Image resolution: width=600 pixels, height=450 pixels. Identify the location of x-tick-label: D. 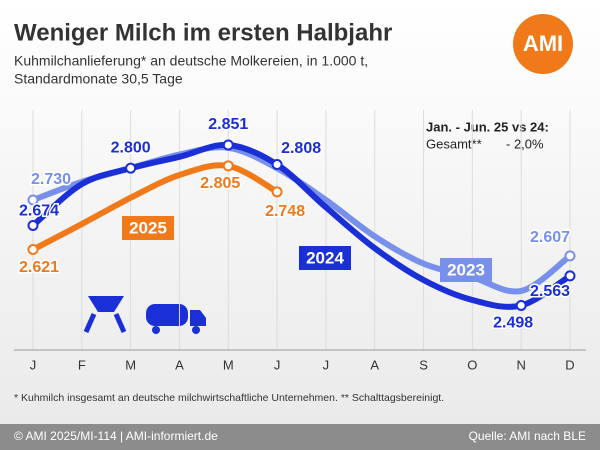
(569, 364).